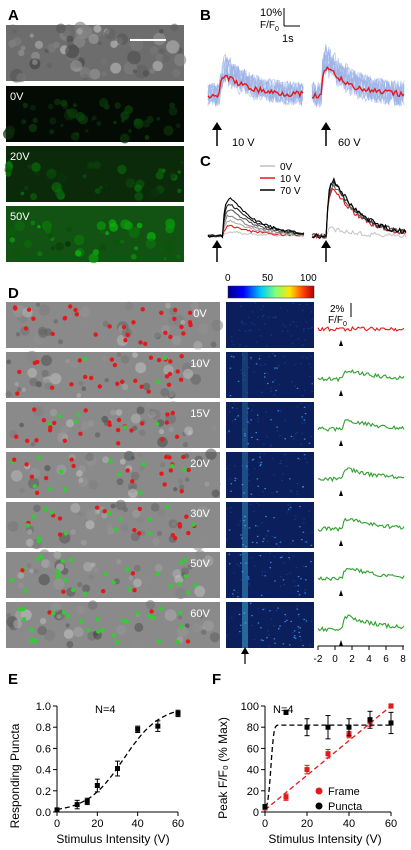 This screenshot has width=411, height=850. I want to click on x-tick-label: 20, so click(97, 824).